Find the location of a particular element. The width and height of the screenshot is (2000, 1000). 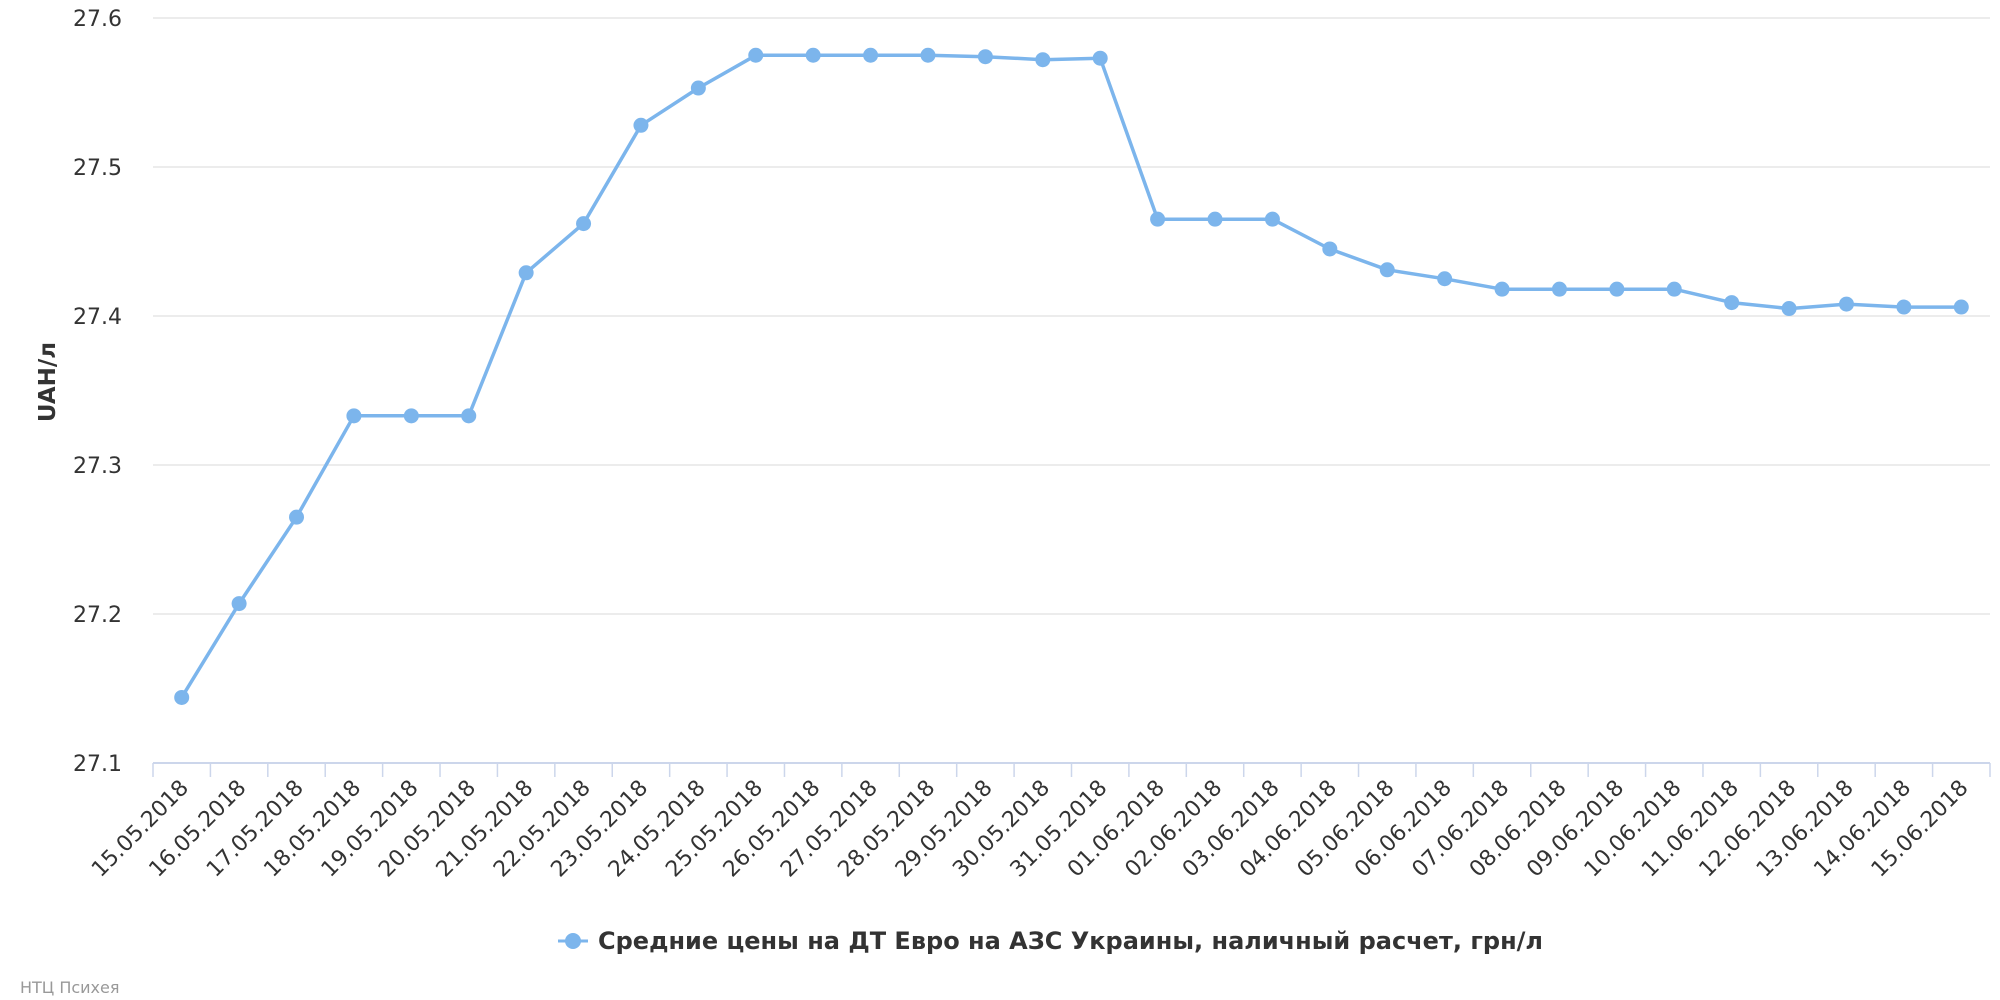

y-tick-label: 27.2 is located at coordinates (97, 615).